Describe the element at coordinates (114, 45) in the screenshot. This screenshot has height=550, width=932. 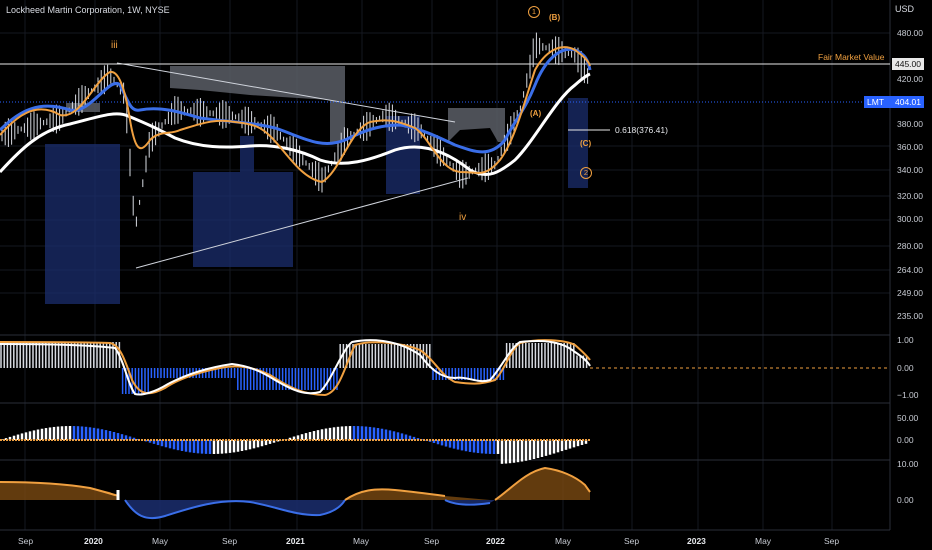
I see `wave-iii-label: iii` at that location.